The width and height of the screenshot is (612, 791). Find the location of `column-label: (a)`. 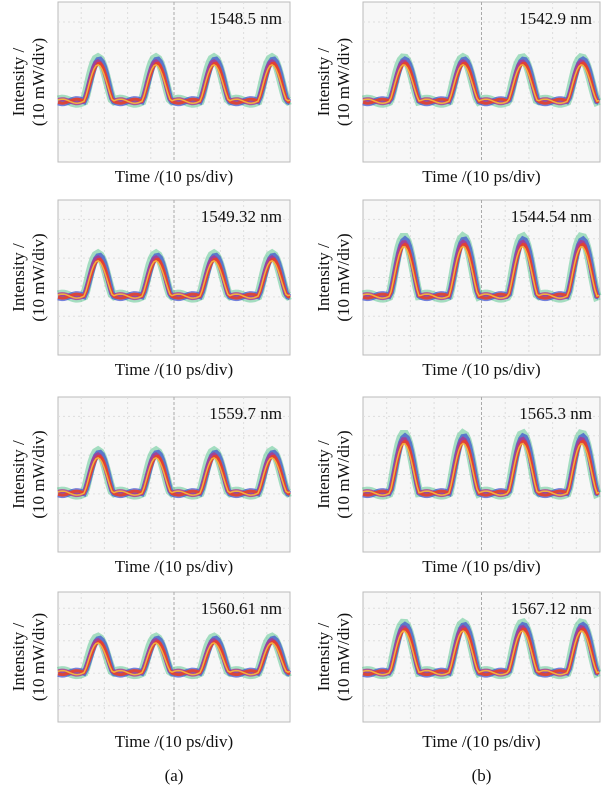

column-label: (a) is located at coordinates (174, 775).